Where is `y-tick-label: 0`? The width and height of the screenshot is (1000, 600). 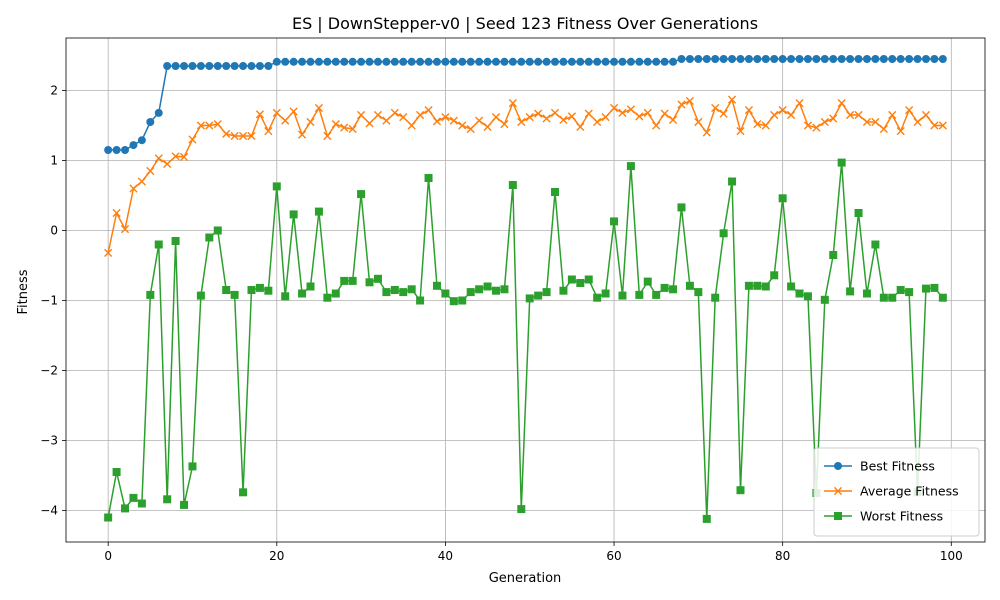
y-tick-label: 0 is located at coordinates (54, 231).